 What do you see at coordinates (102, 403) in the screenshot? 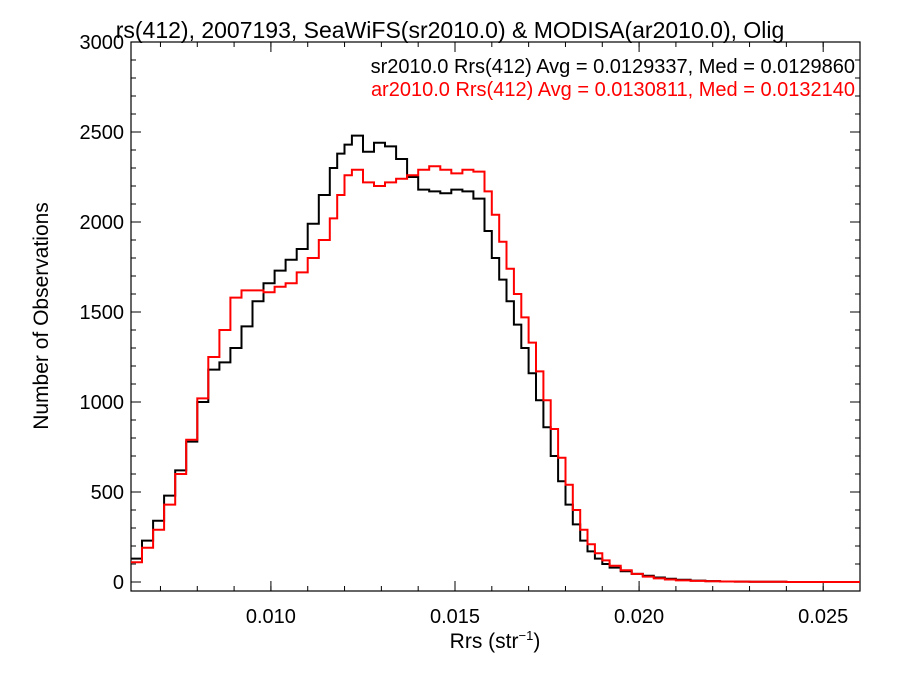
I see `y-tick-label: 1000` at bounding box center [102, 403].